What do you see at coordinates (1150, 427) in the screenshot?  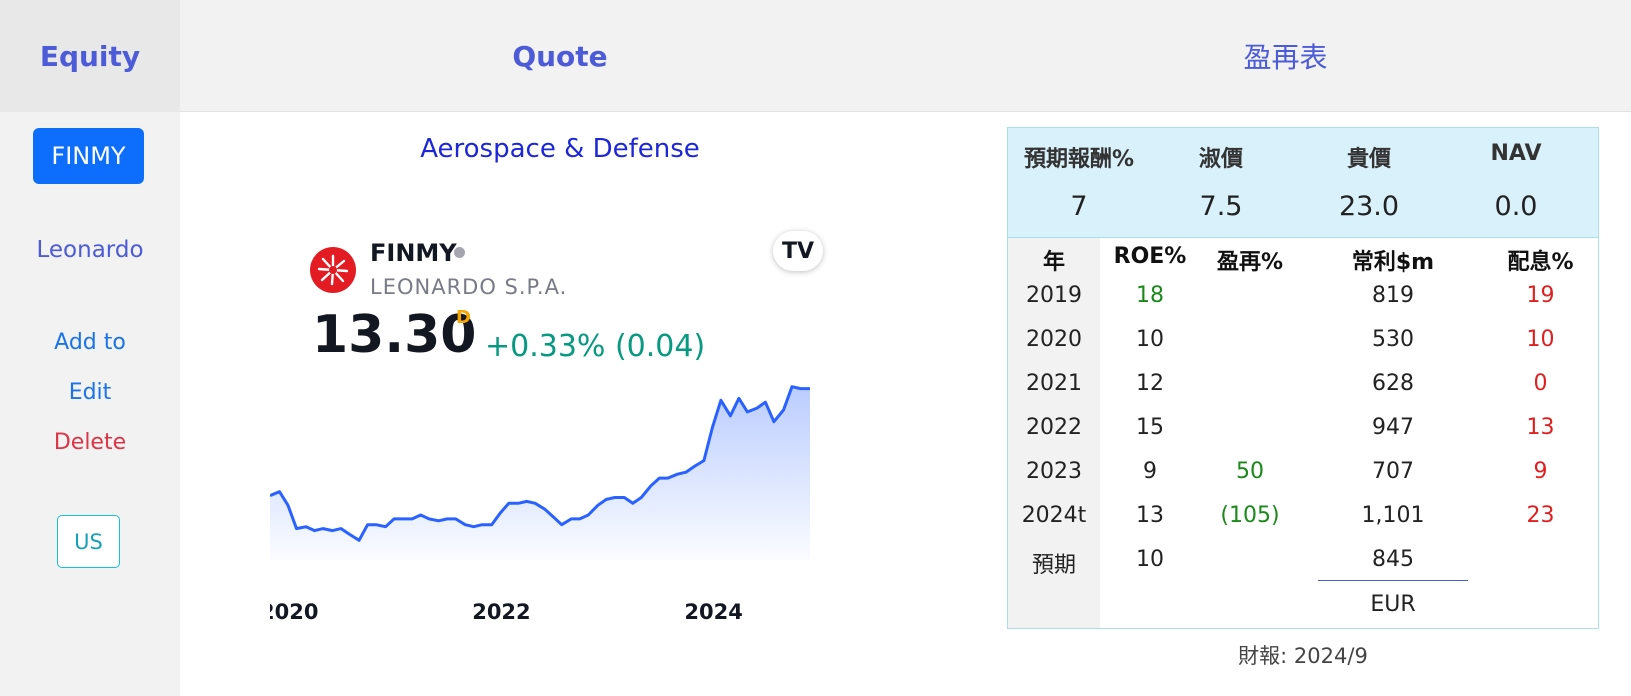 I see `table-cell-roe: 15` at bounding box center [1150, 427].